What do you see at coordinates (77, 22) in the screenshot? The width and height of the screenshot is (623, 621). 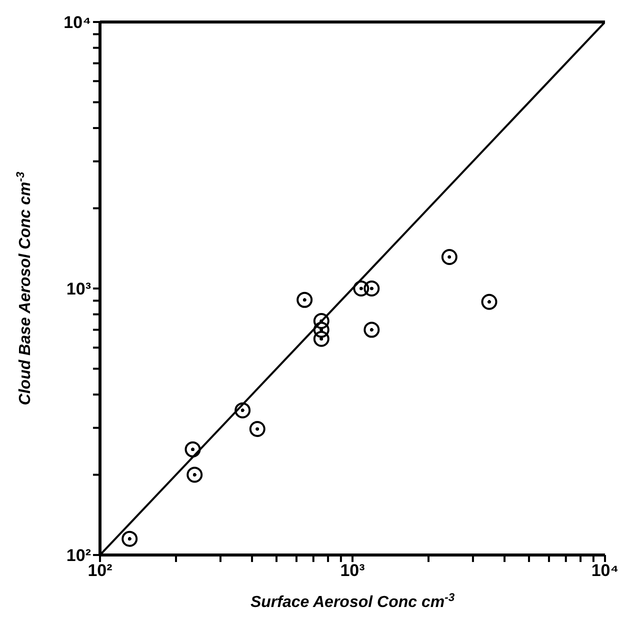 I see `y-tick-label: 10⁴` at bounding box center [77, 22].